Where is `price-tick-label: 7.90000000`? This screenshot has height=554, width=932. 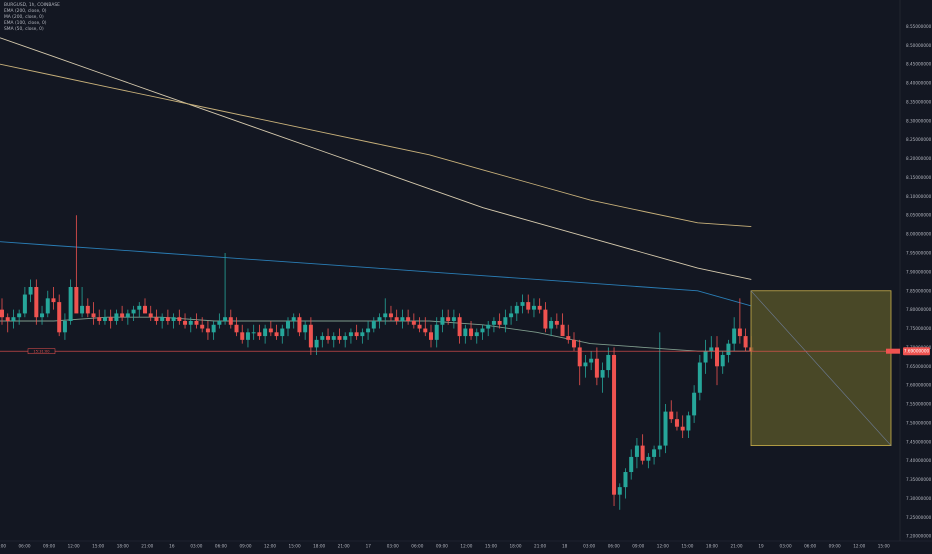 price-tick-label: 7.90000000 is located at coordinates (919, 271).